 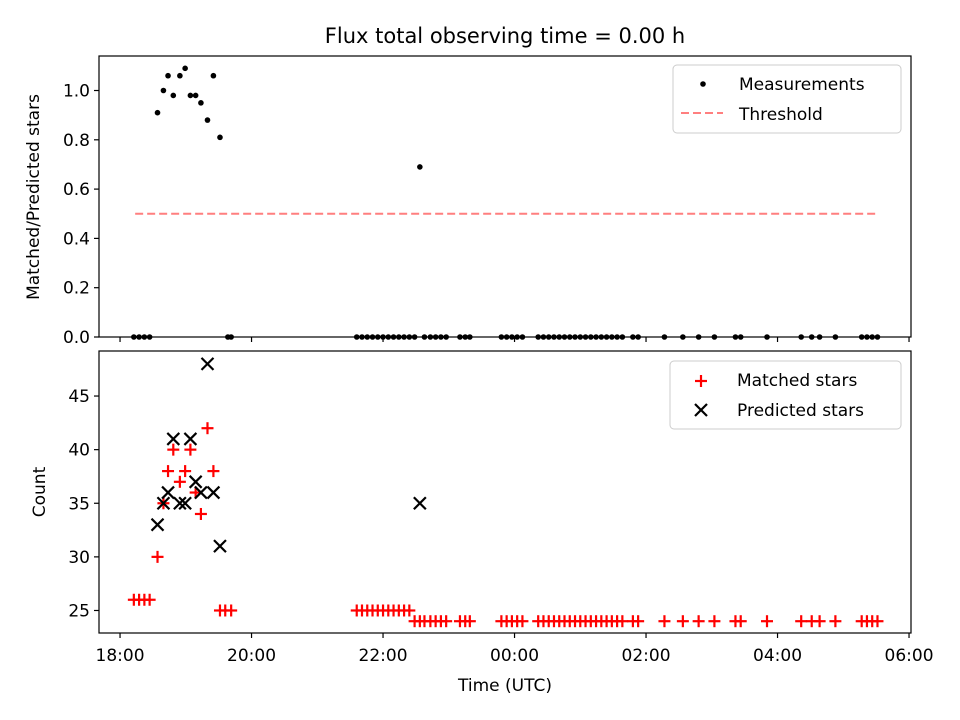 I want to click on legend-matched-label: Matched stars, so click(x=797, y=381).